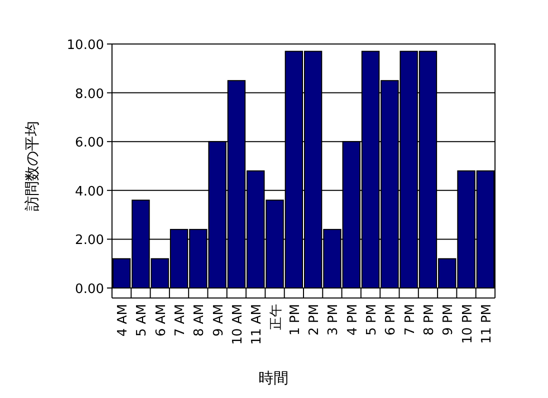  I want to click on y-tick-label: 10.00, so click(85, 45).